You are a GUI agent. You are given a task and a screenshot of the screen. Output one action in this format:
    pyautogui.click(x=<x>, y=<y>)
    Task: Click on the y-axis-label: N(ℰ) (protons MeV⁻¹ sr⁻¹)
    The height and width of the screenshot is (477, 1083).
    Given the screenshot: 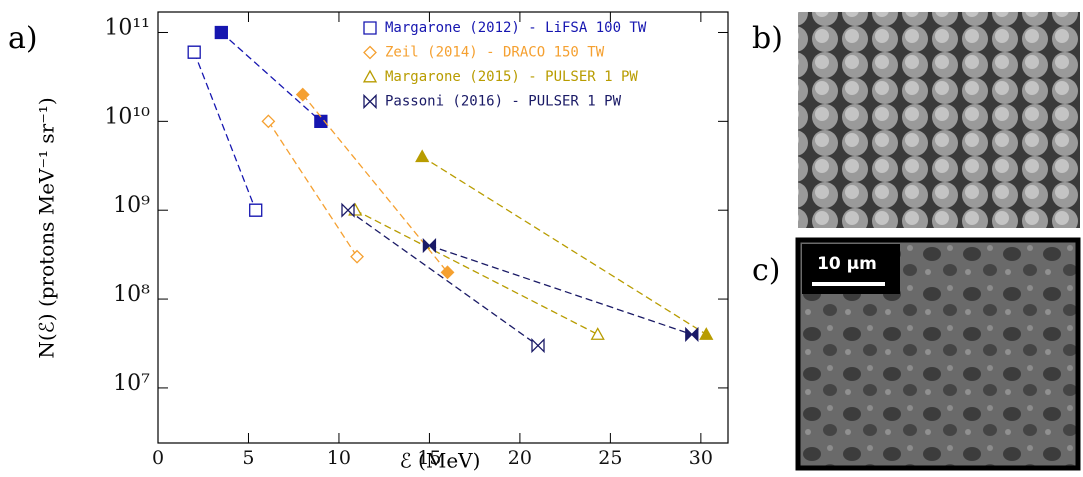 What is the action you would take?
    pyautogui.click(x=47, y=227)
    